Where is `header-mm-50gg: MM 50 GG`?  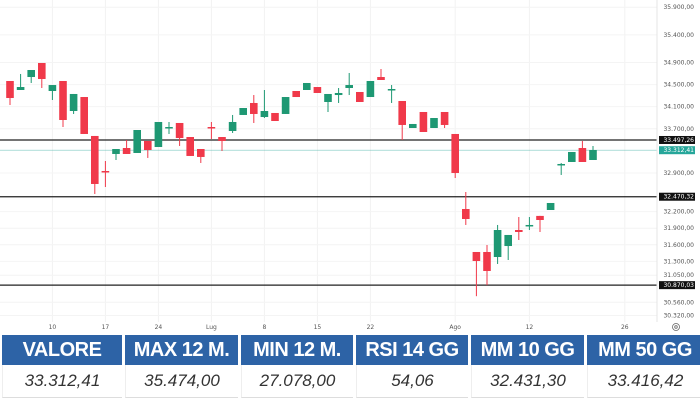
header-mm-50gg: MM 50 GG is located at coordinates (643, 350).